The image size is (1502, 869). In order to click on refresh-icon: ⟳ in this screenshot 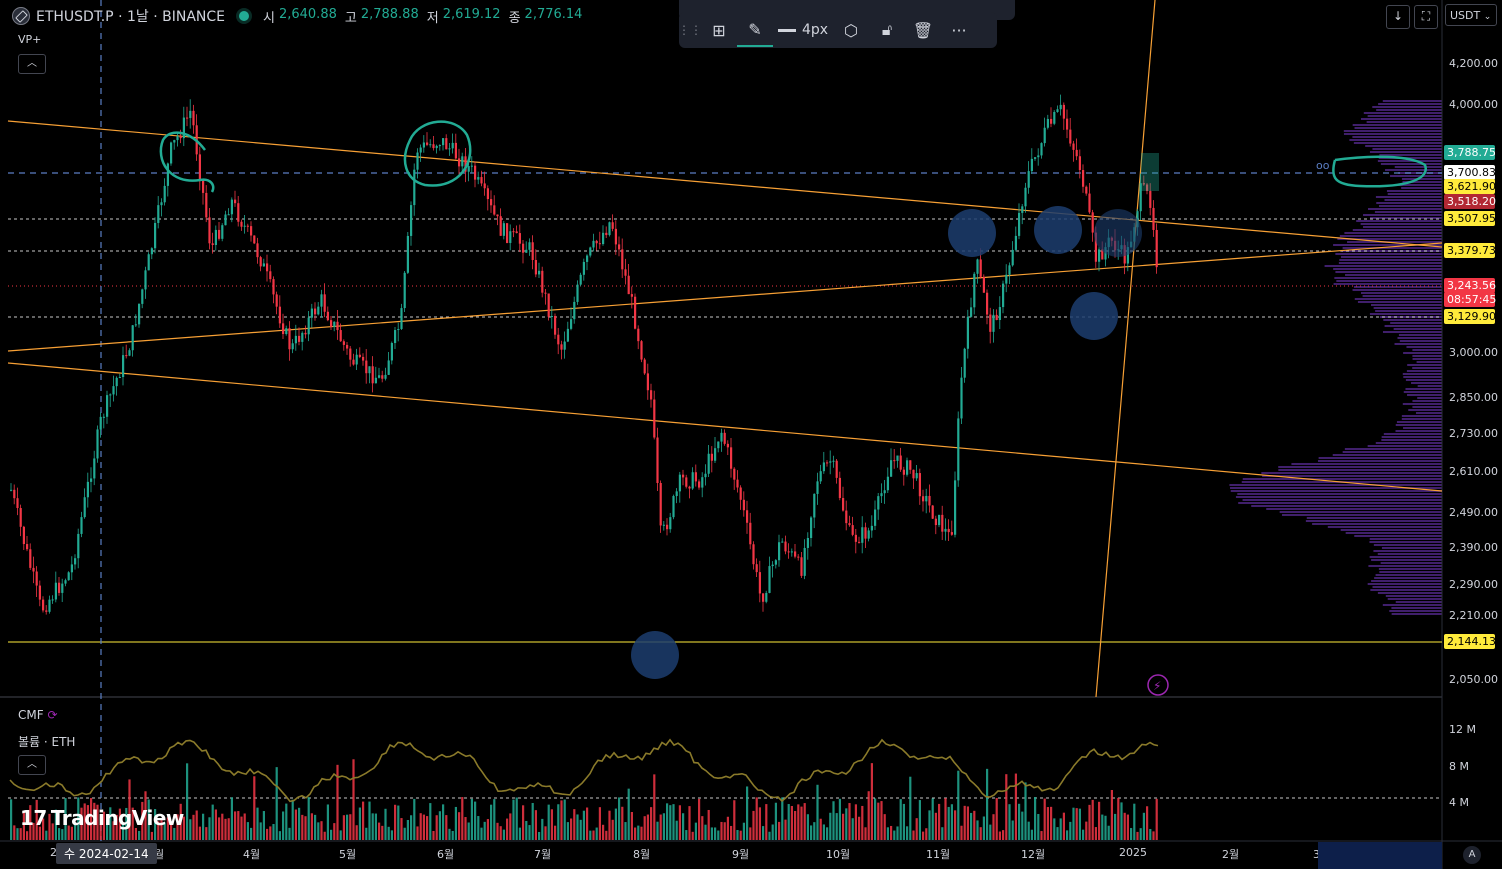, I will do `click(52, 715)`.